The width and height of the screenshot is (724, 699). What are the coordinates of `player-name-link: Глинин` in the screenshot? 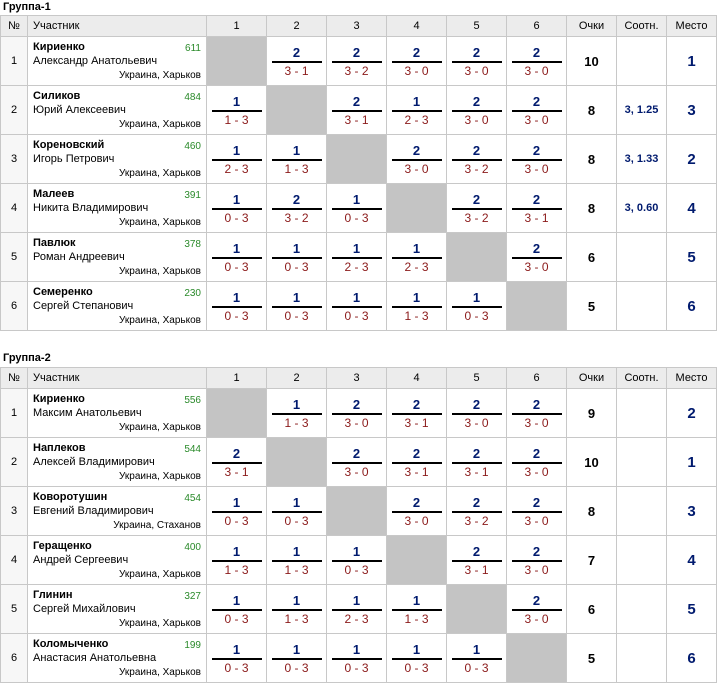 It's located at (53, 595).